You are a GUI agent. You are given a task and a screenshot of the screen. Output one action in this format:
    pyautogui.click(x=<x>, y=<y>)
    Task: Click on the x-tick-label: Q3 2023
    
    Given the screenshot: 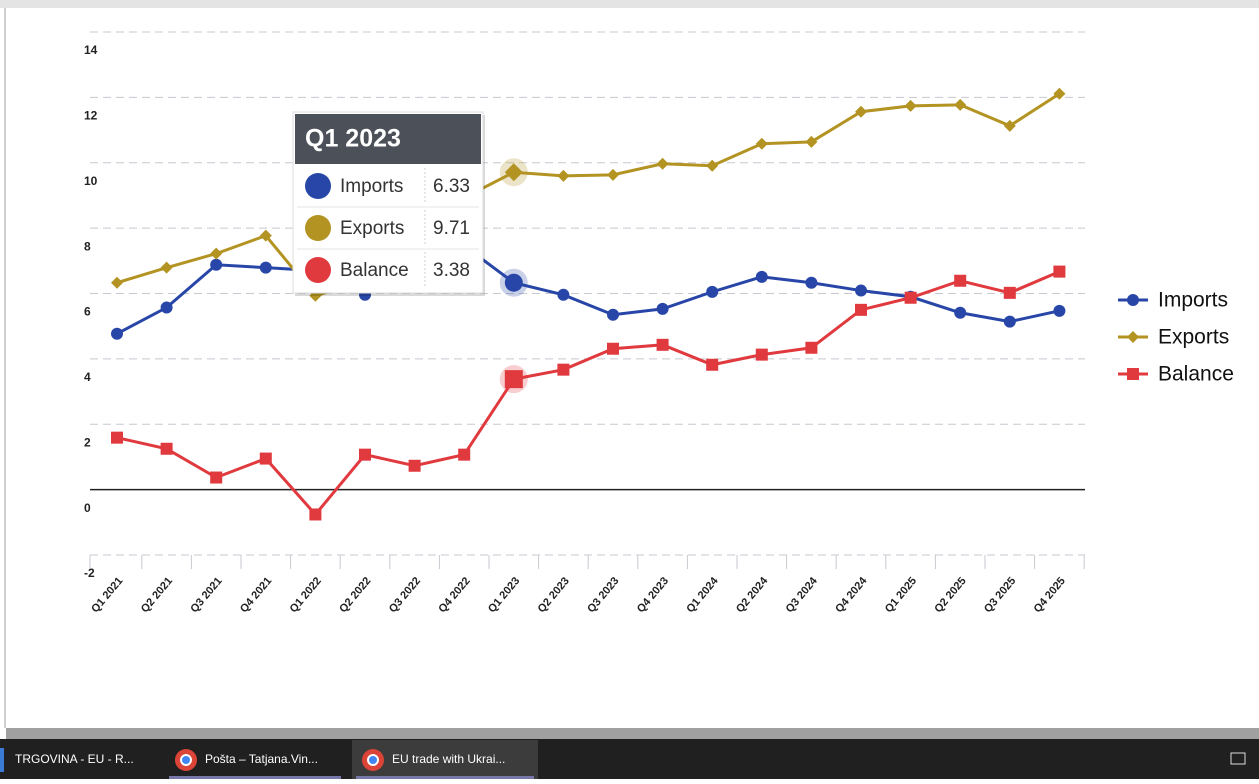 What is the action you would take?
    pyautogui.click(x=603, y=595)
    